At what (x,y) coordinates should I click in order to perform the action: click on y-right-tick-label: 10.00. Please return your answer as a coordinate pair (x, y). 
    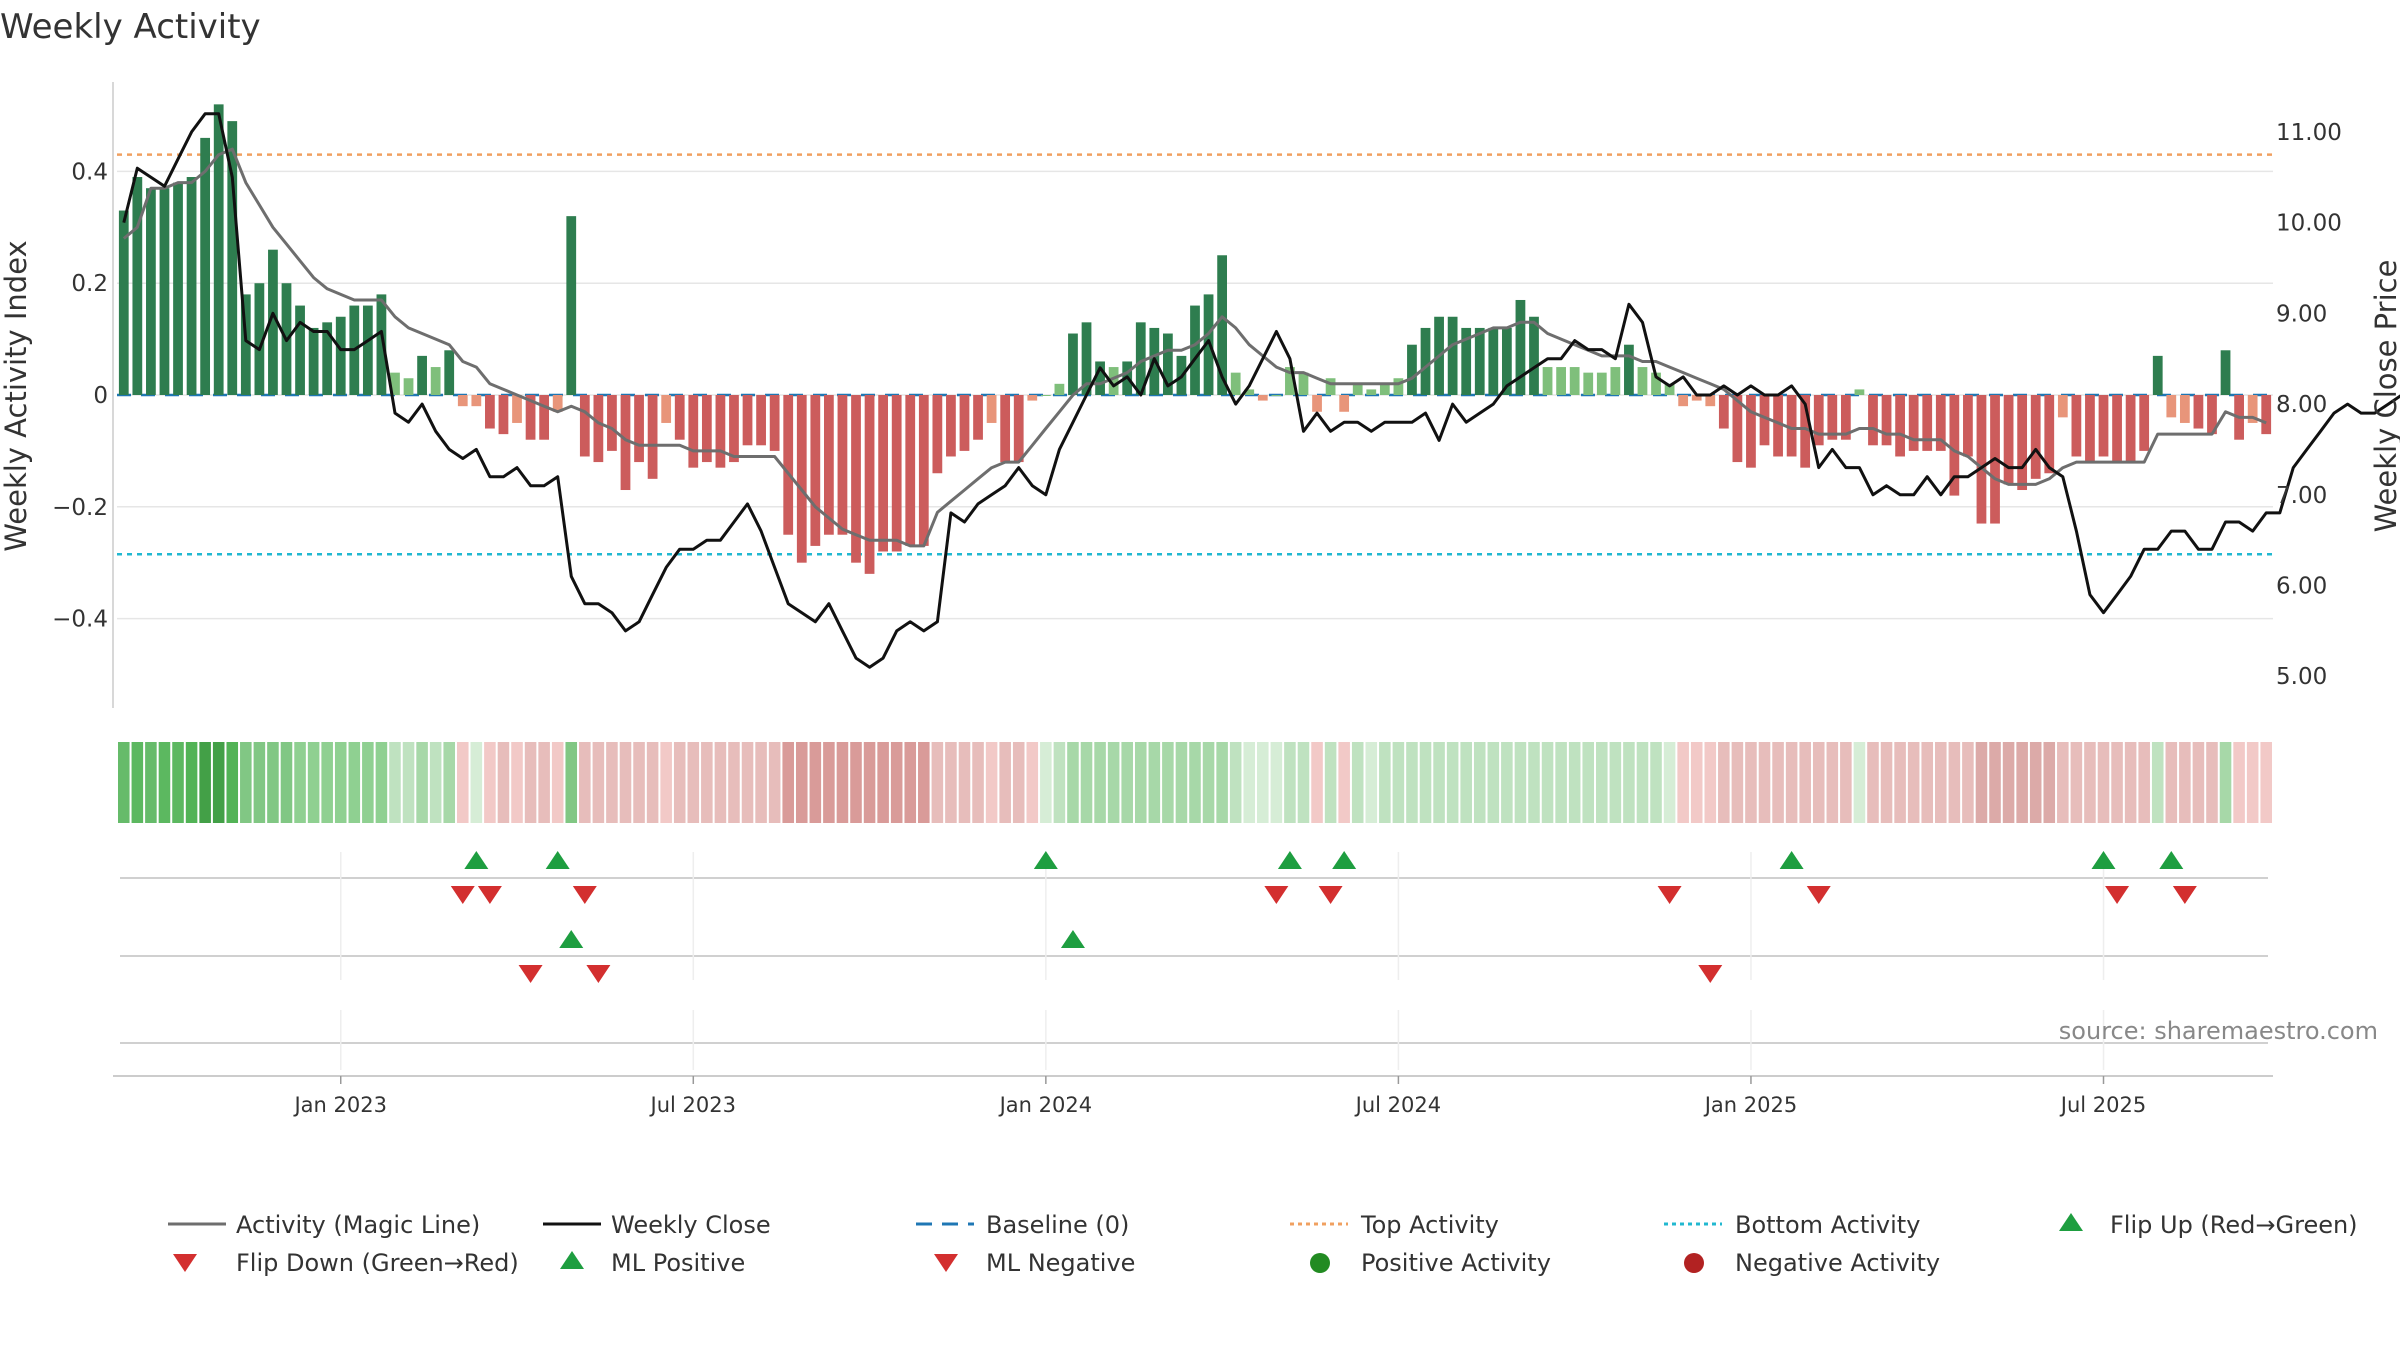
    Looking at the image, I should click on (2309, 224).